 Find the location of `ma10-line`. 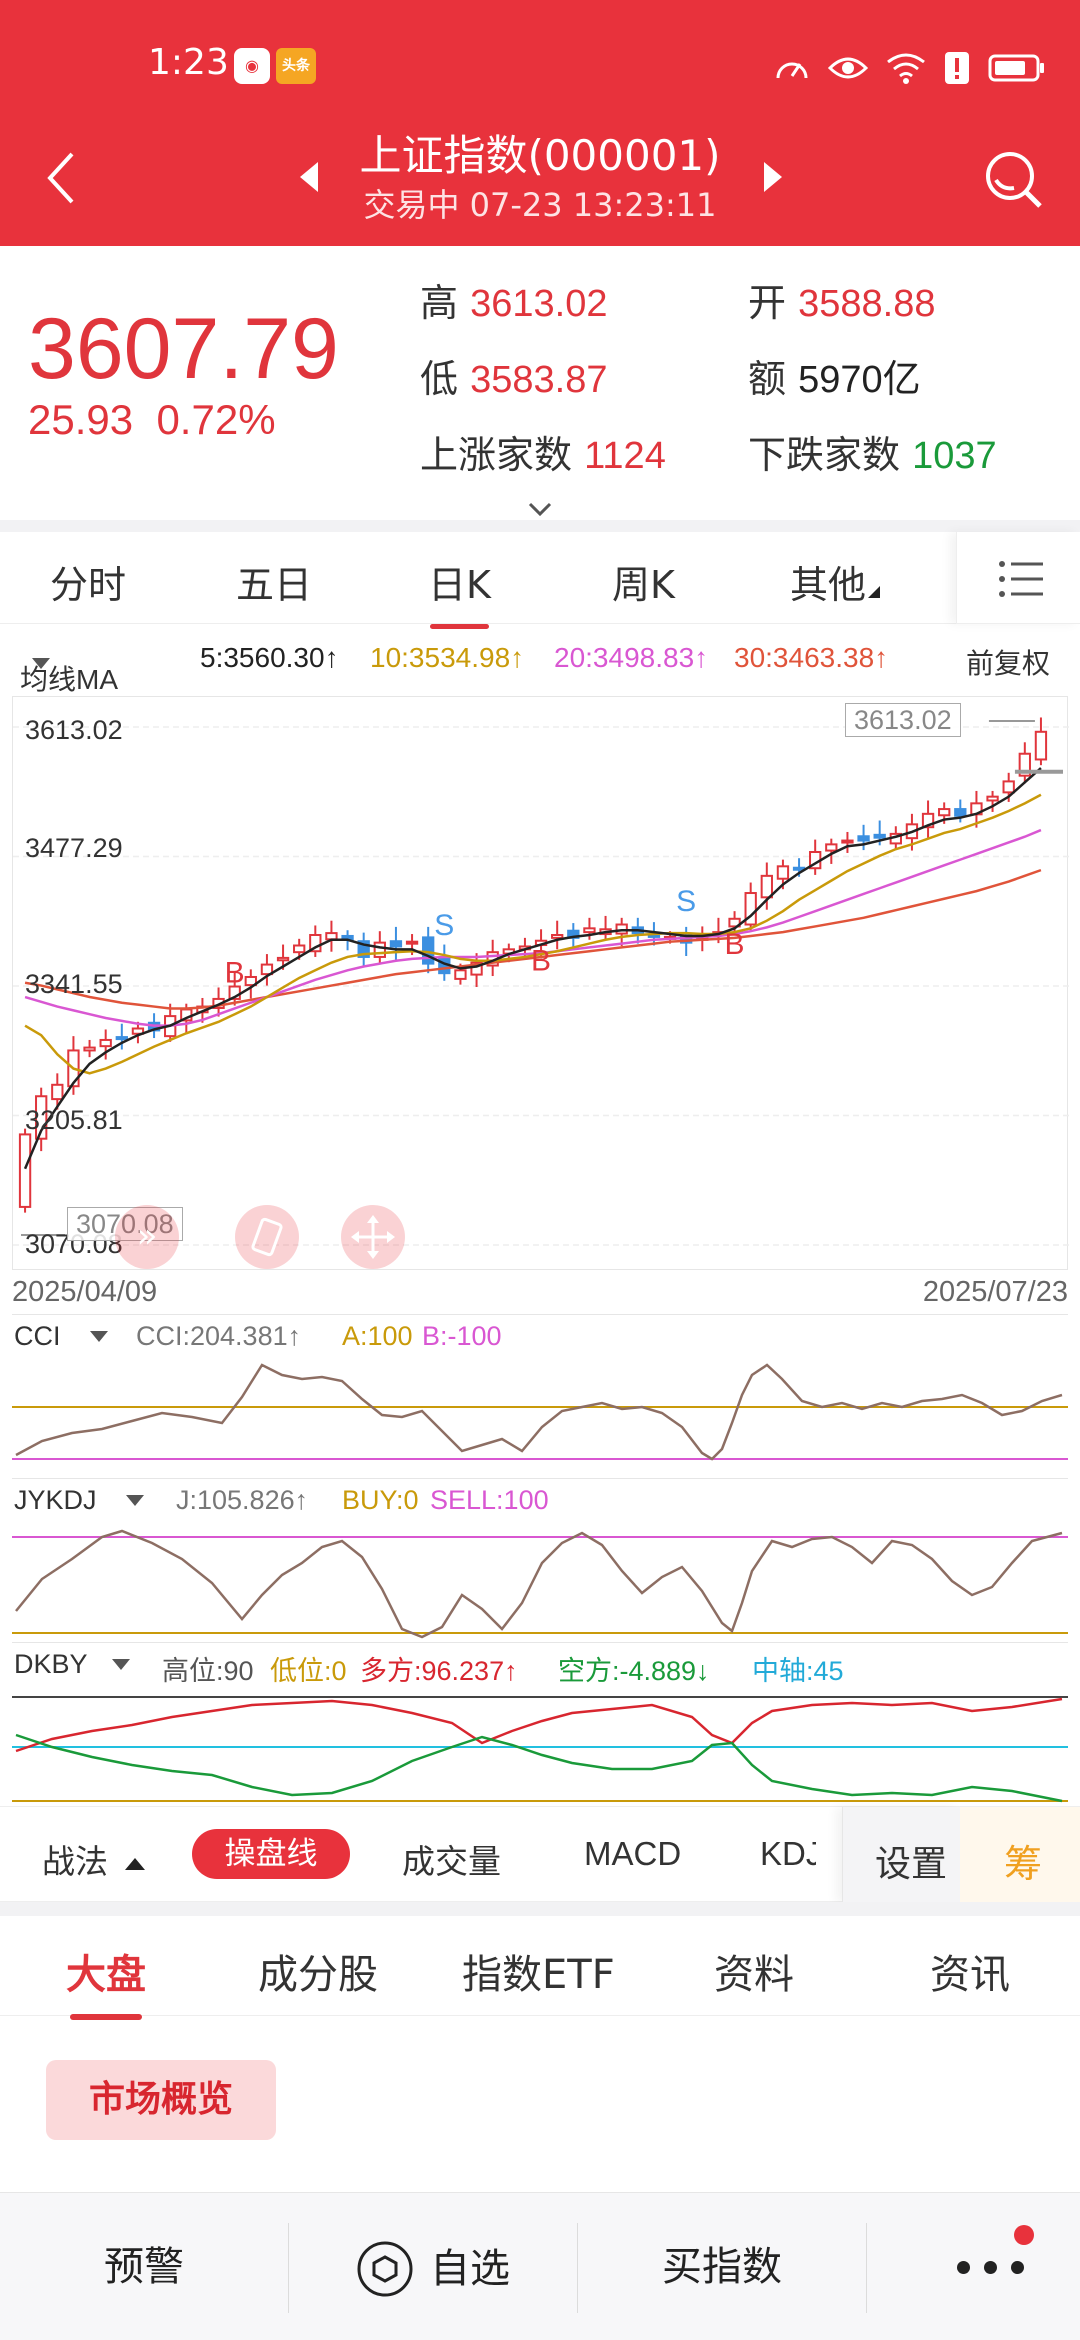

ma10-line is located at coordinates (533, 934).